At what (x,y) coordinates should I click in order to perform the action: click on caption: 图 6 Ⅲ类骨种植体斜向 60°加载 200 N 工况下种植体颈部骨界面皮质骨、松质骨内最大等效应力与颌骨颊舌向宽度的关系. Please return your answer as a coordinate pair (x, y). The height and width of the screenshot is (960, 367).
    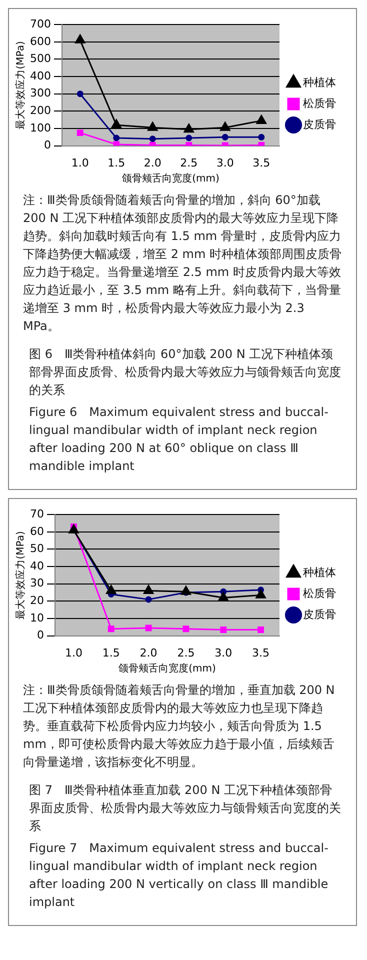
    Looking at the image, I should click on (185, 372).